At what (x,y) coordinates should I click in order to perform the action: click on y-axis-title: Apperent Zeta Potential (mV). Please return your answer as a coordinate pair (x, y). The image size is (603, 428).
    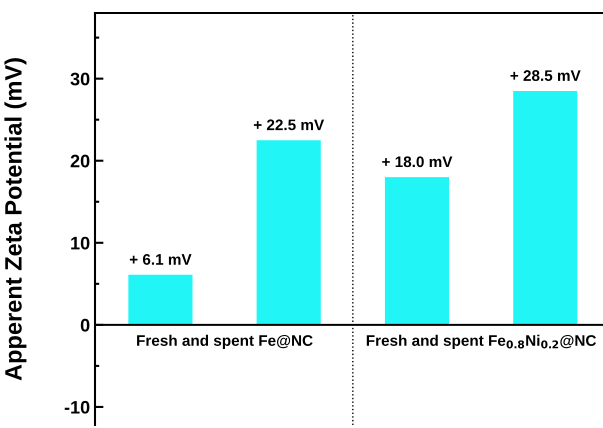
    Looking at the image, I should click on (15, 219).